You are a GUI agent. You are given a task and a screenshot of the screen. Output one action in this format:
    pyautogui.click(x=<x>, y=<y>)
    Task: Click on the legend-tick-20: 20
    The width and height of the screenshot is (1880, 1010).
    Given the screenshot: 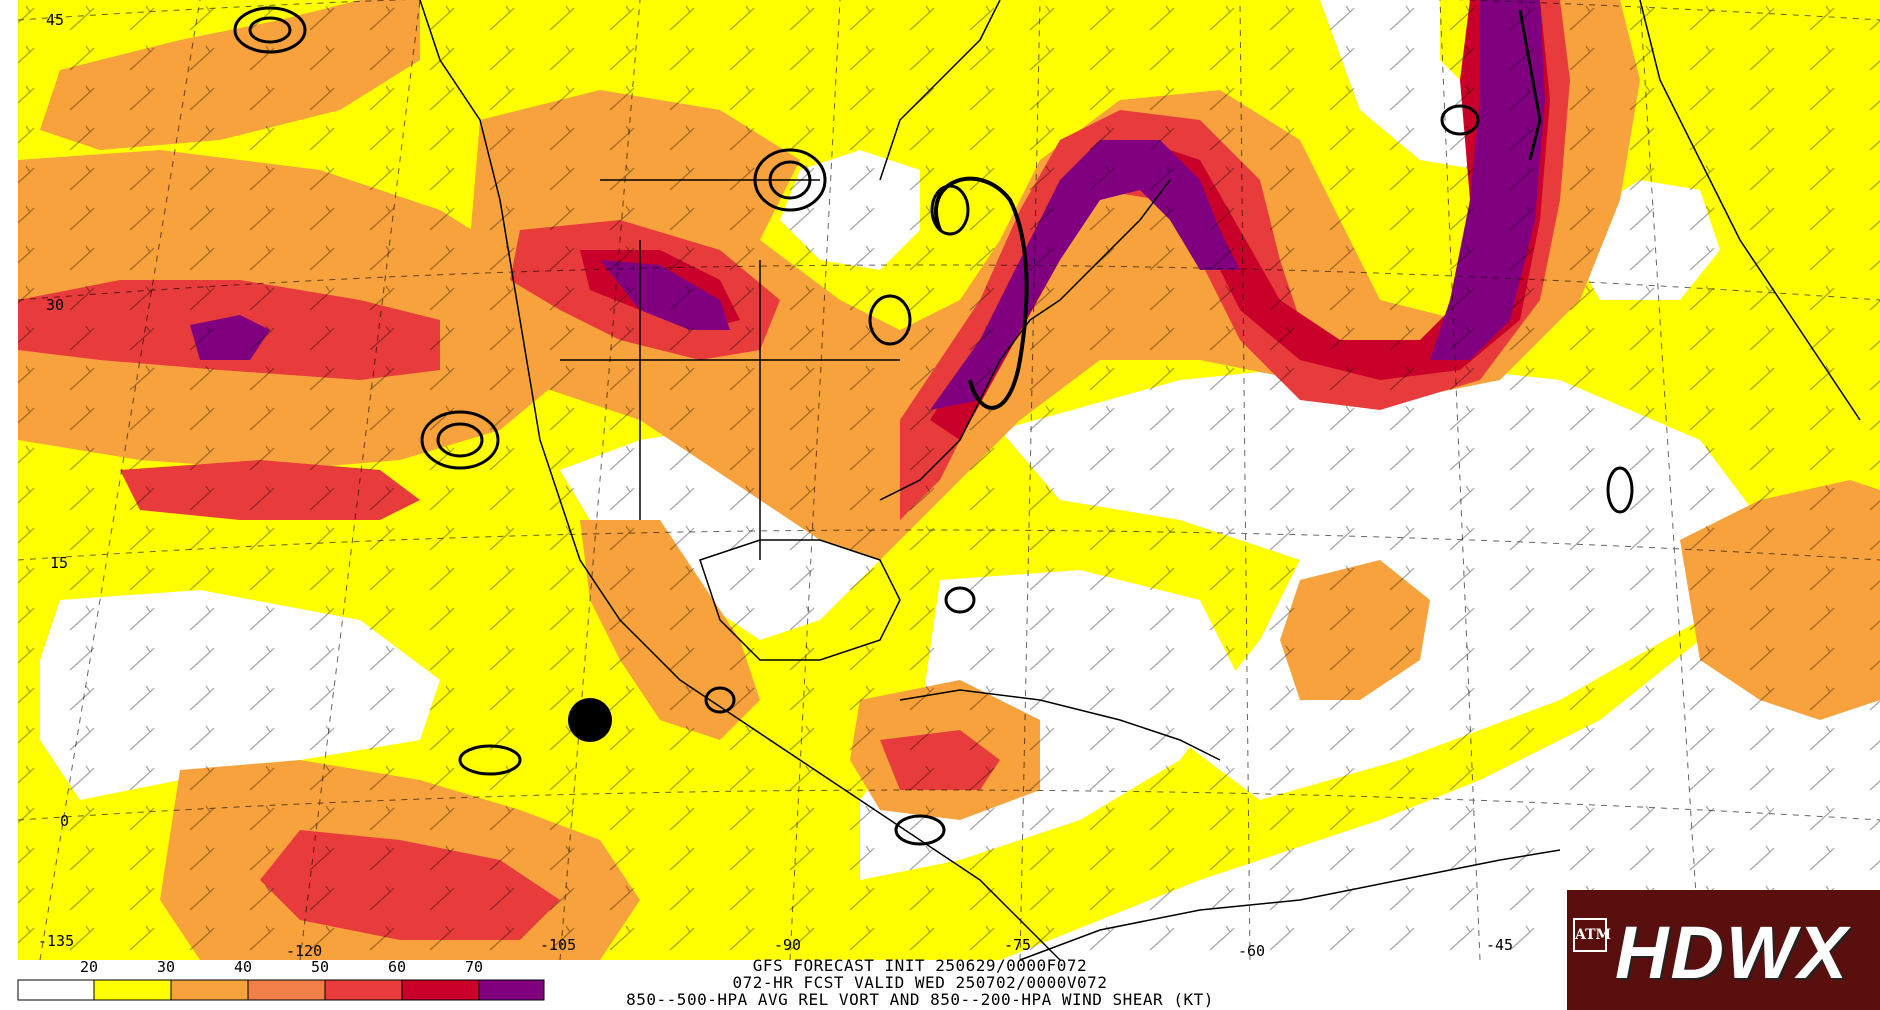 What is the action you would take?
    pyautogui.click(x=89, y=967)
    